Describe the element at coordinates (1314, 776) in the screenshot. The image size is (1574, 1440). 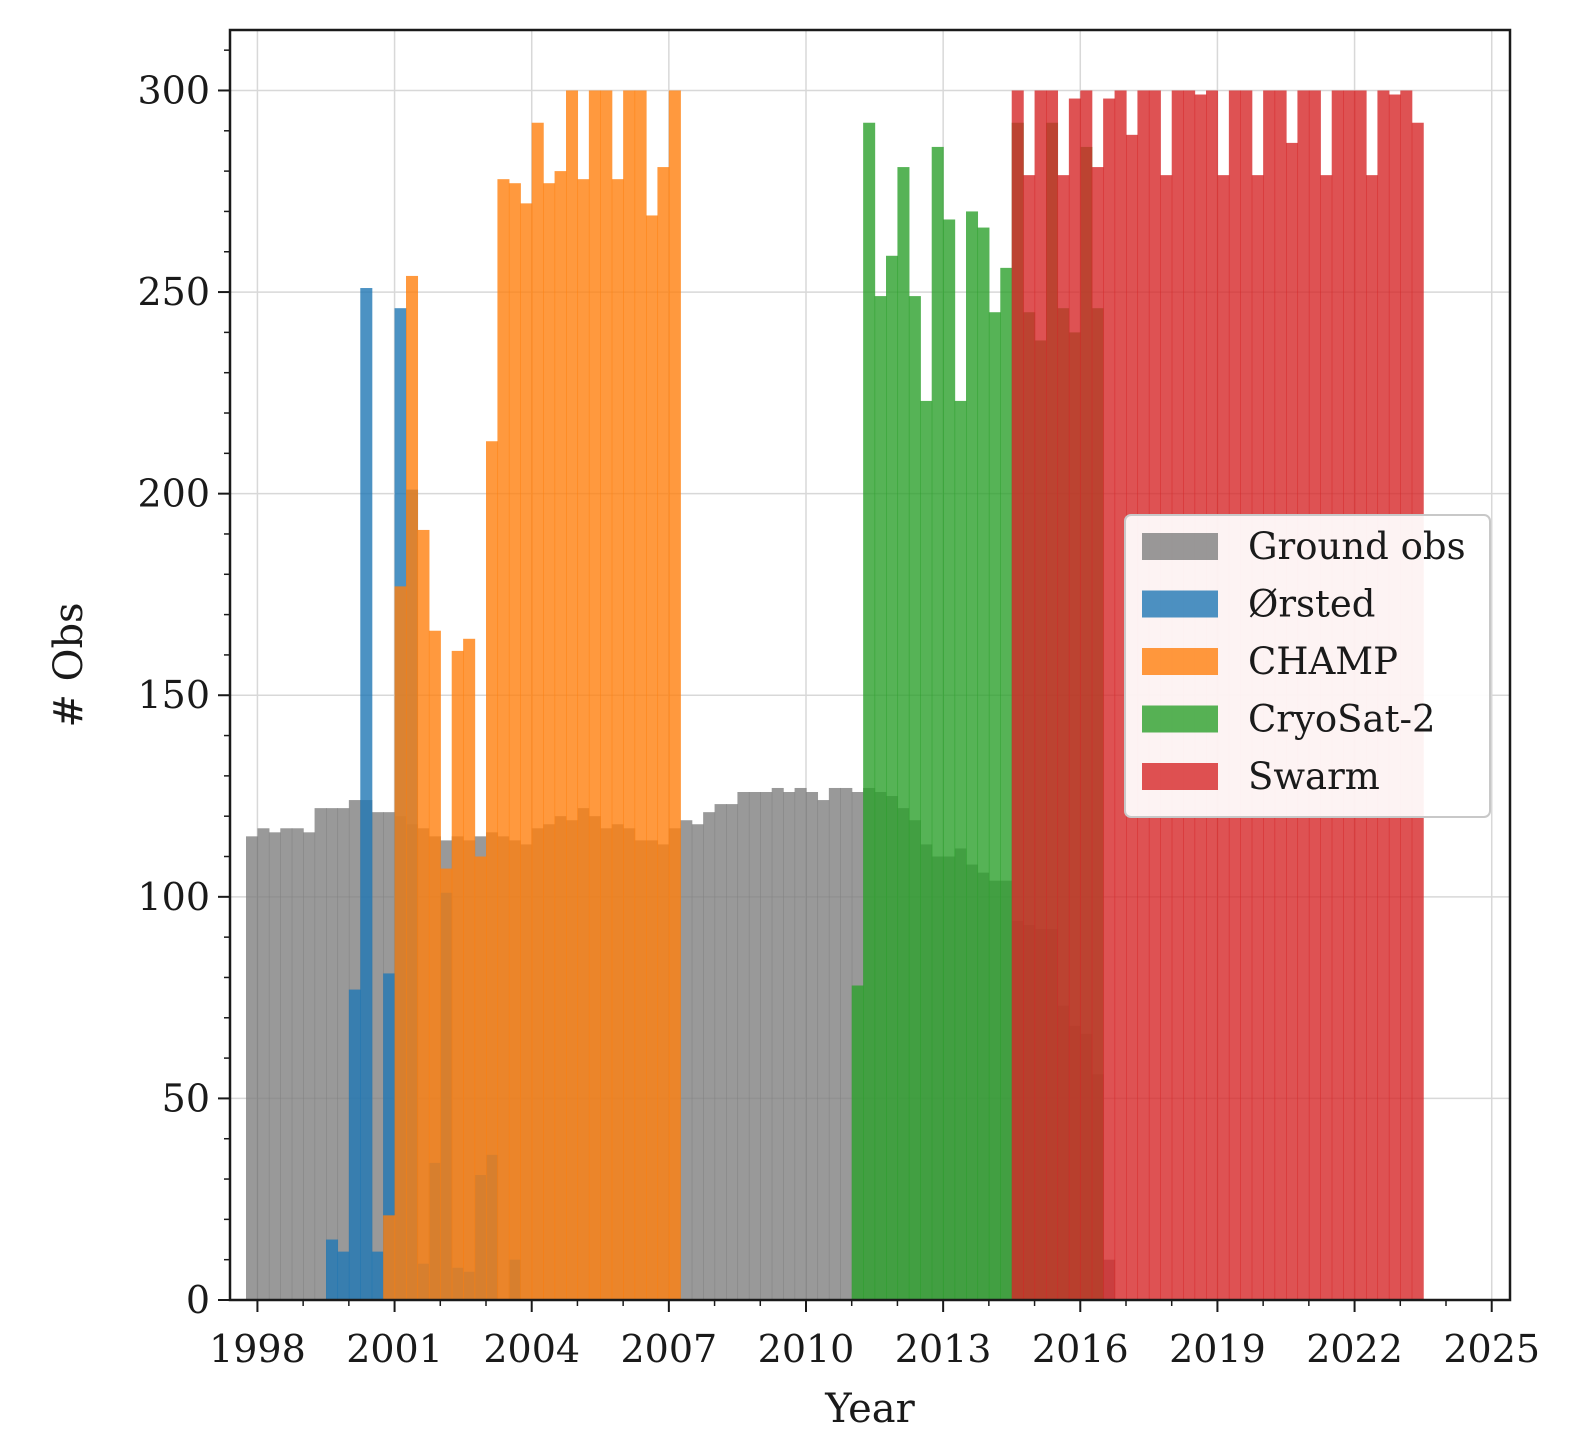
I see `legend-label: Swarm` at that location.